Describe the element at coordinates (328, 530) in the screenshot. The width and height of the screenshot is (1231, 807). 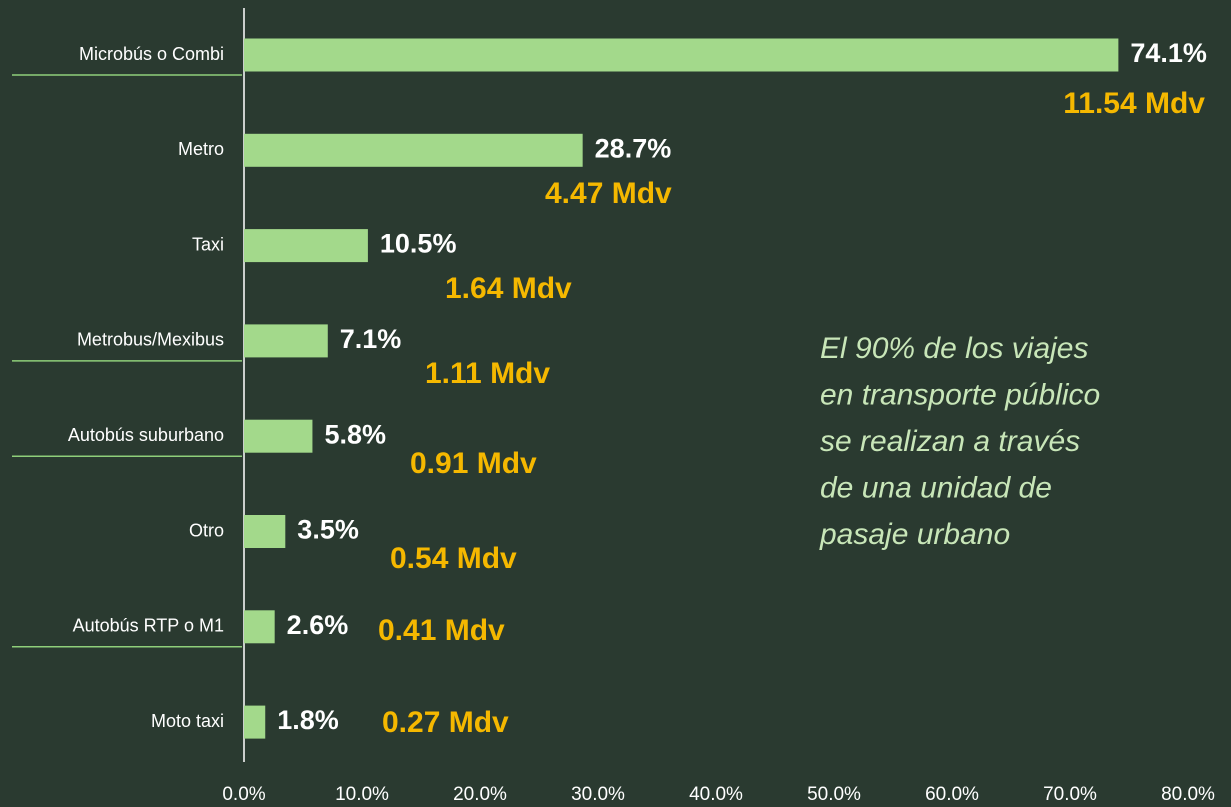
I see `value-label: 3.5%` at that location.